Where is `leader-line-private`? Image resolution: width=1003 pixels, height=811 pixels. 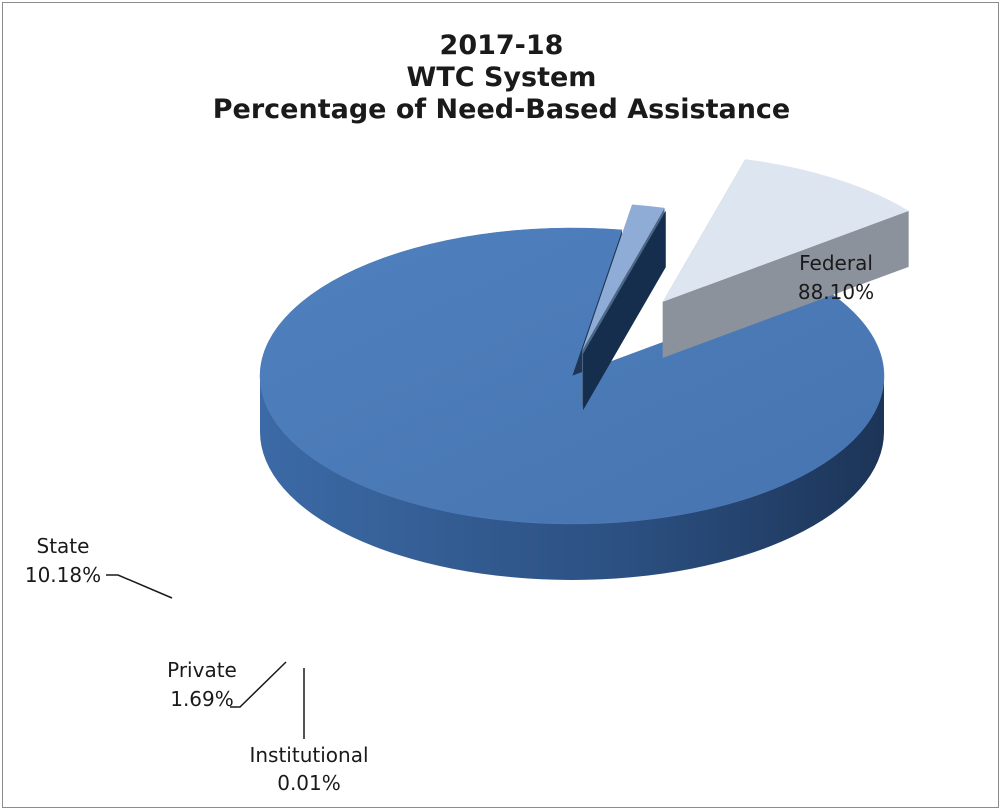 leader-line-private is located at coordinates (258, 684).